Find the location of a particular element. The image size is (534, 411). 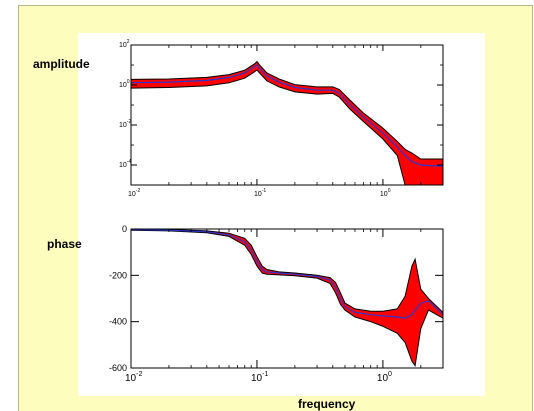

y-tick-label: 10⁰ is located at coordinates (124, 84).